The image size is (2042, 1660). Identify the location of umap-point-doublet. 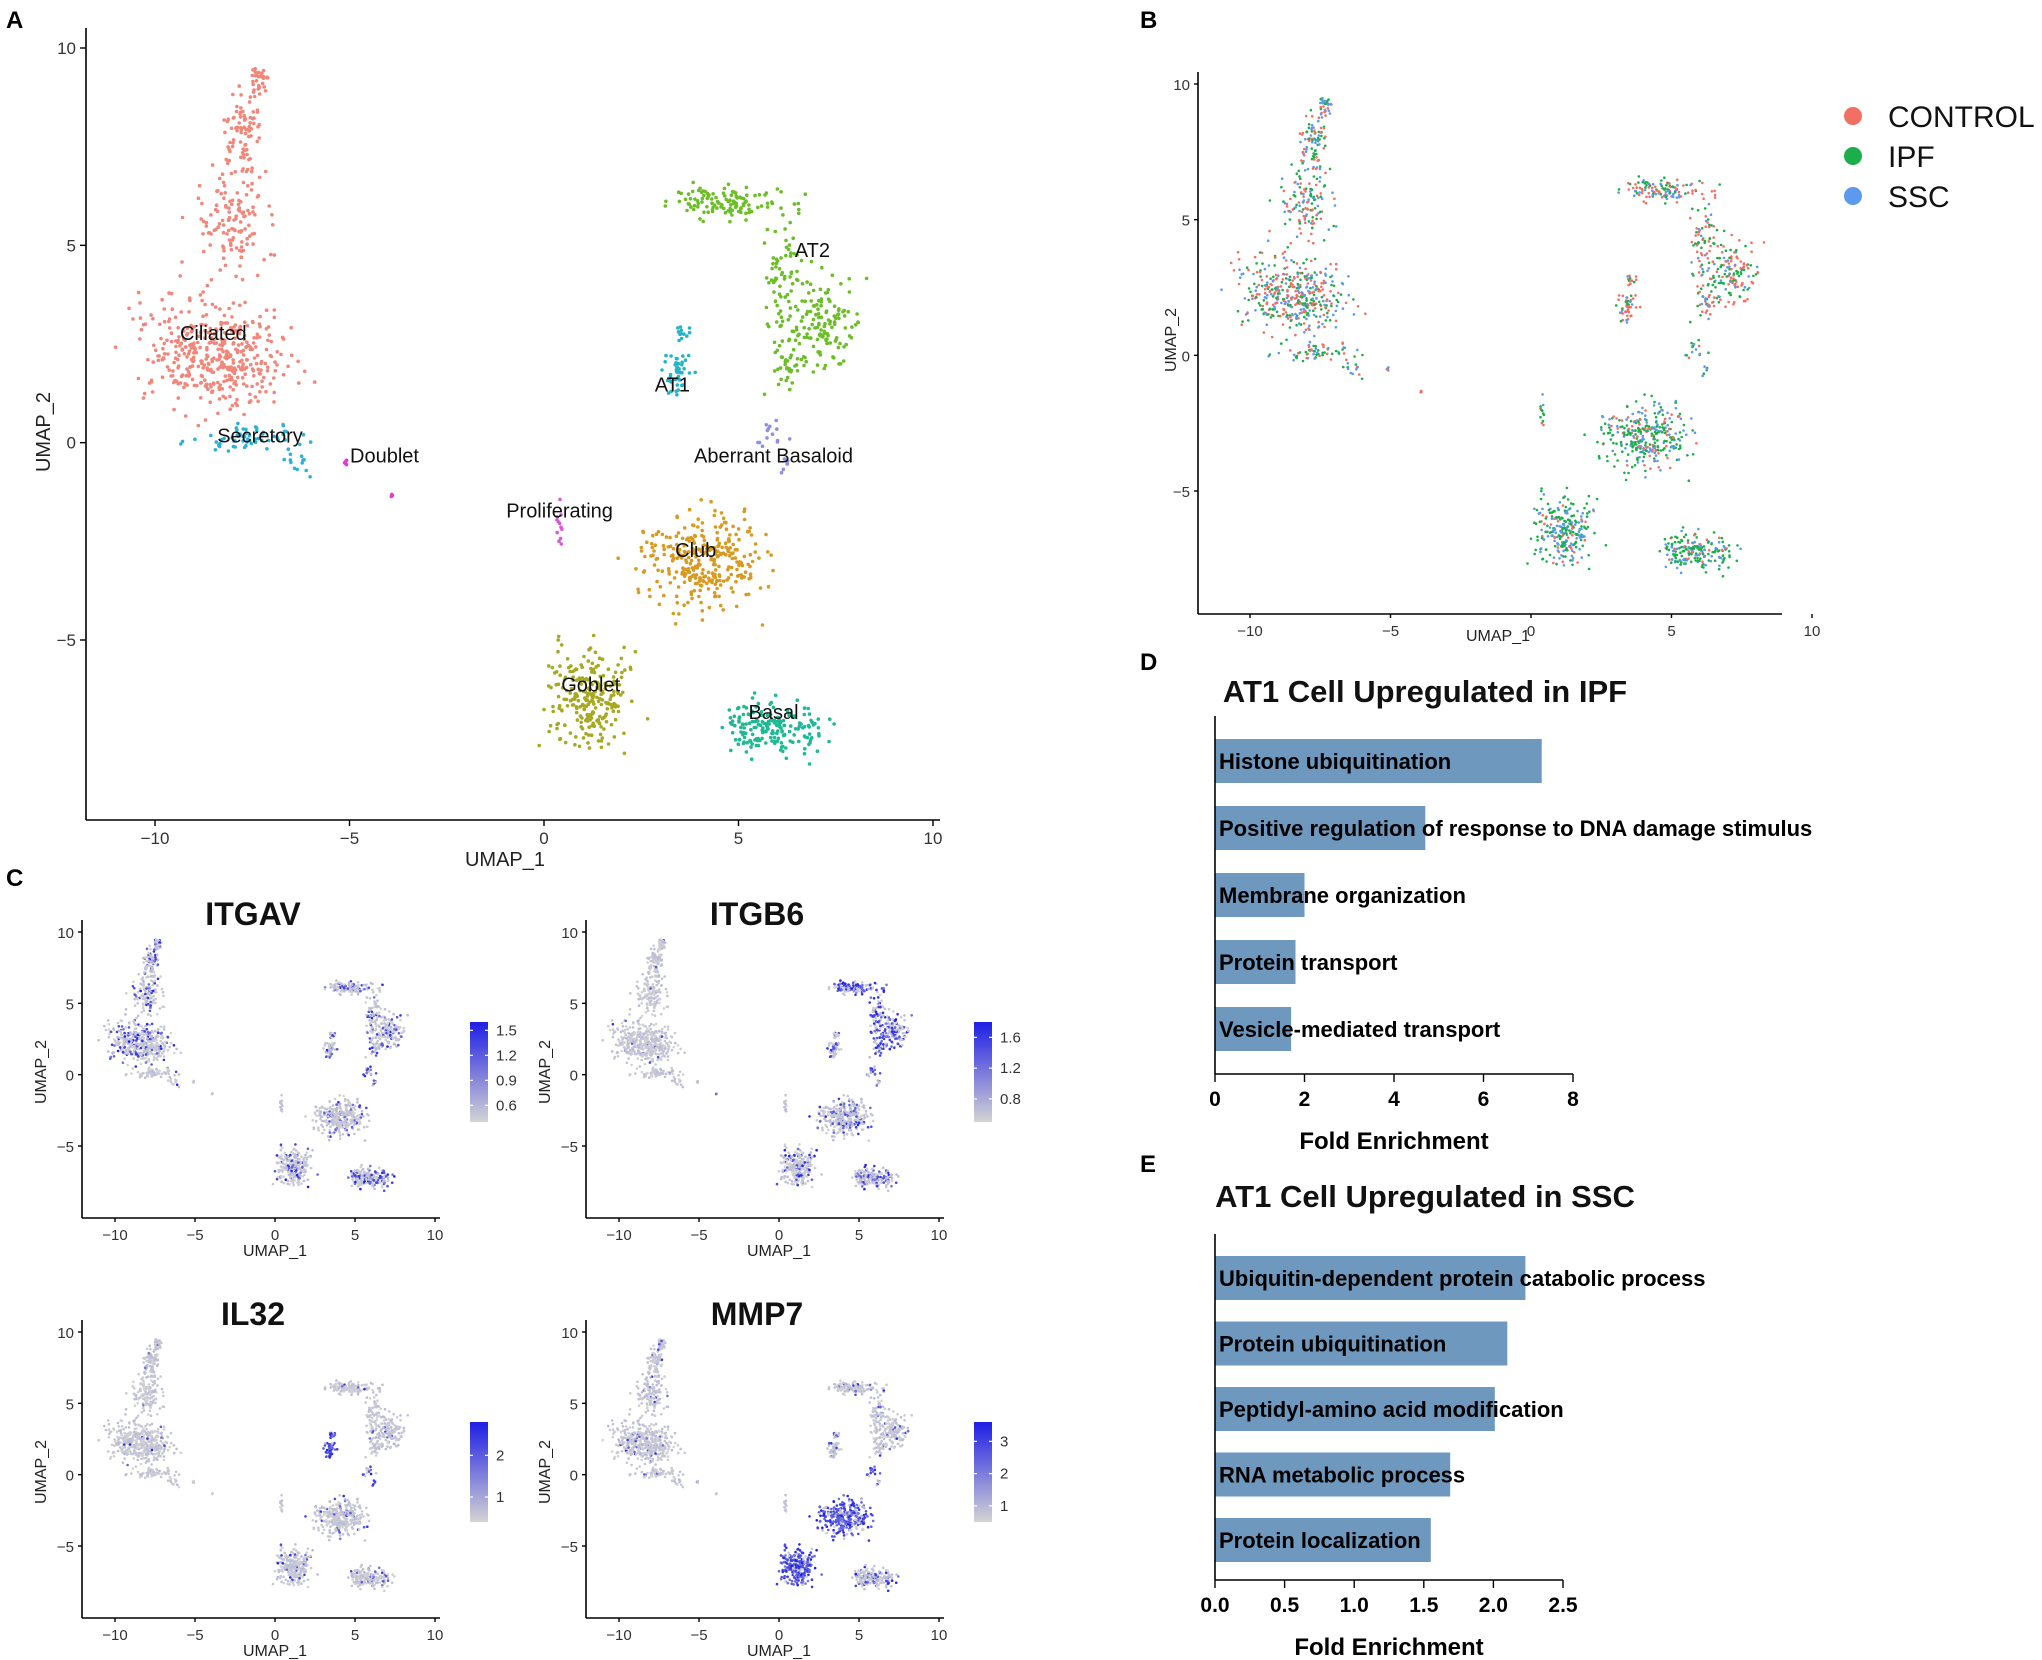
(346, 464).